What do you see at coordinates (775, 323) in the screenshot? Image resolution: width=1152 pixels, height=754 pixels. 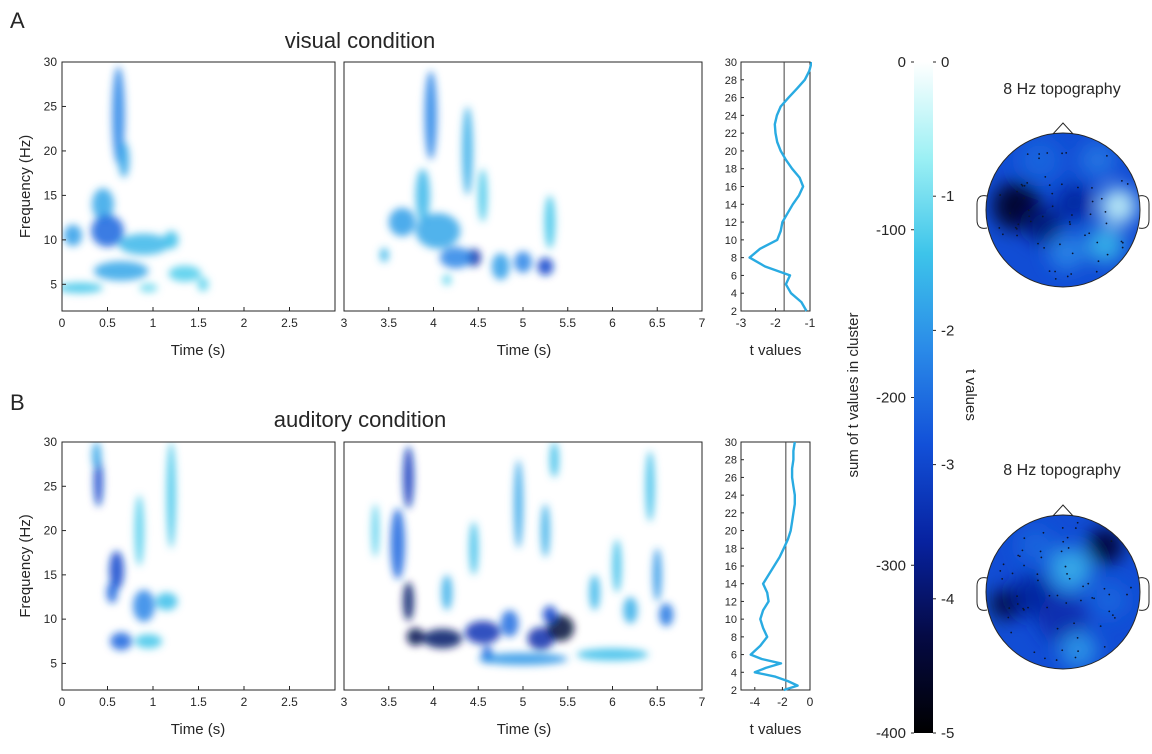 I see `x-tick-label: -2` at bounding box center [775, 323].